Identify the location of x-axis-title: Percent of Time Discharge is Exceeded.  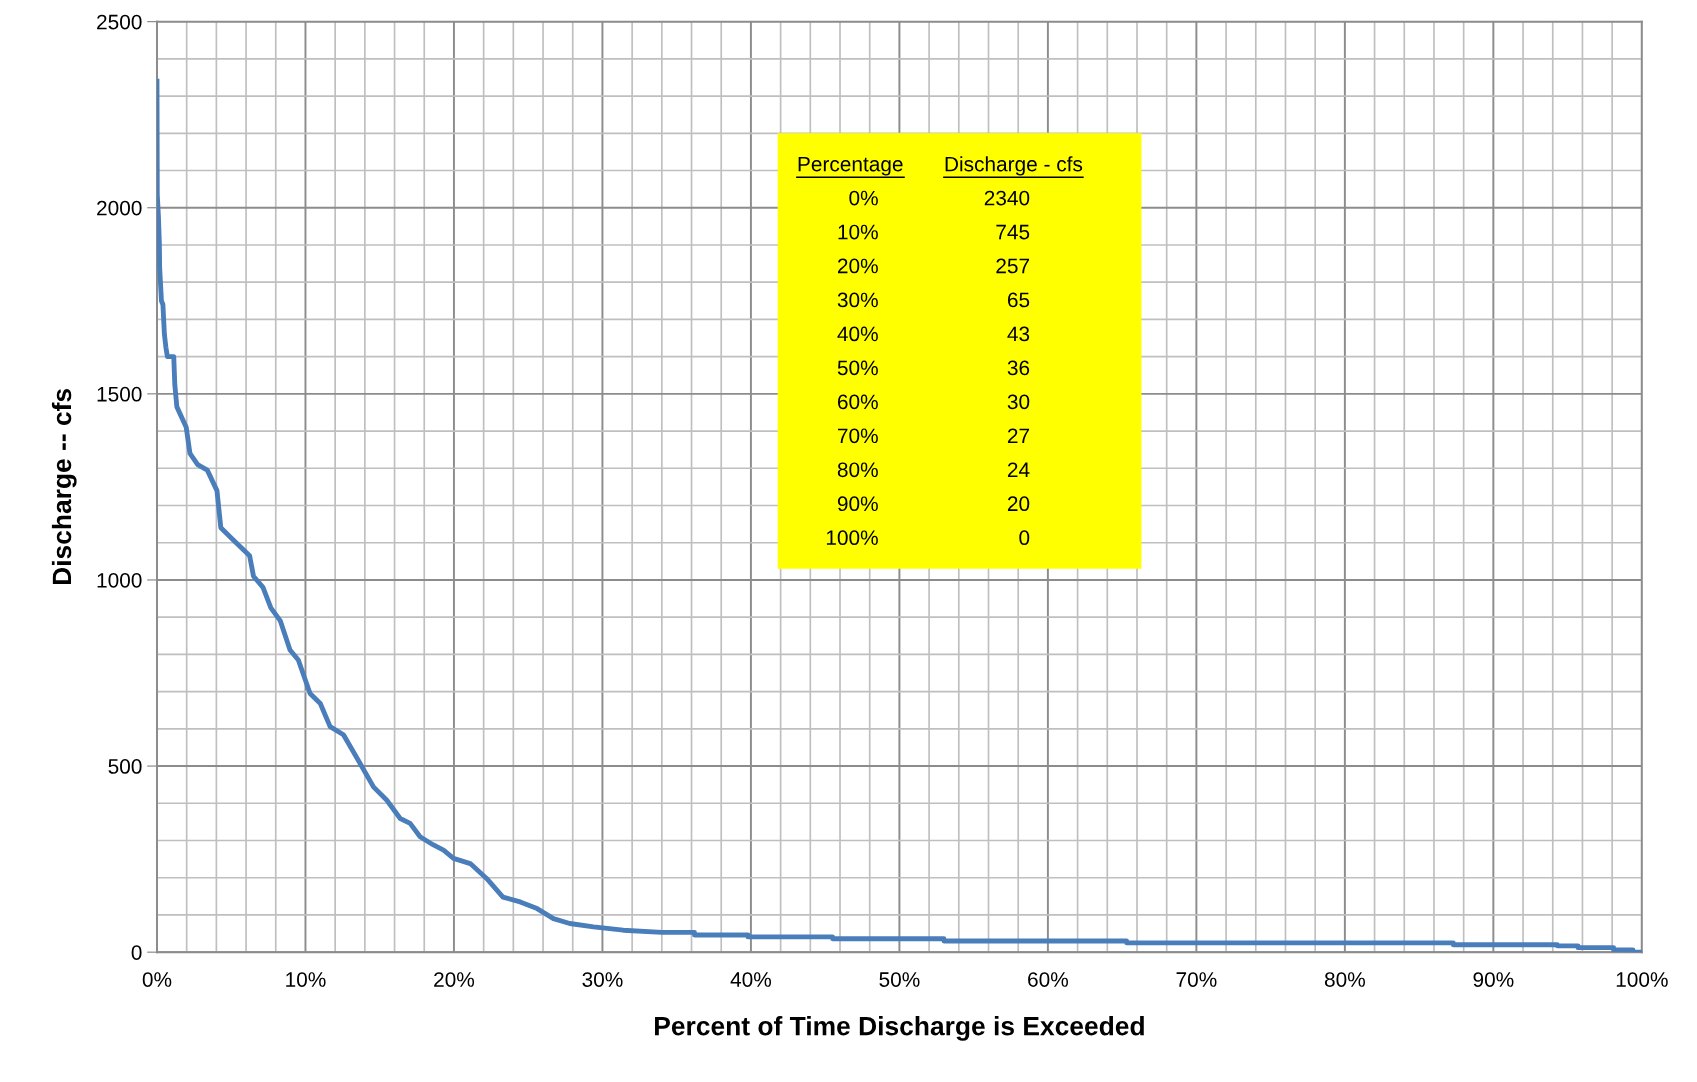
(899, 1028).